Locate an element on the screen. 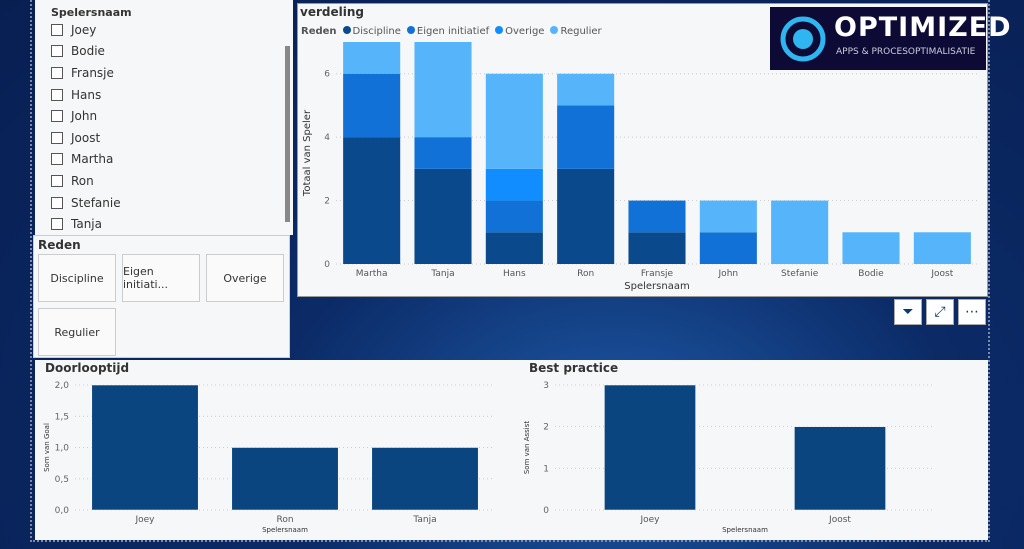 This screenshot has height=549, width=1024. reden-button-discipline: Discipline is located at coordinates (77, 278).